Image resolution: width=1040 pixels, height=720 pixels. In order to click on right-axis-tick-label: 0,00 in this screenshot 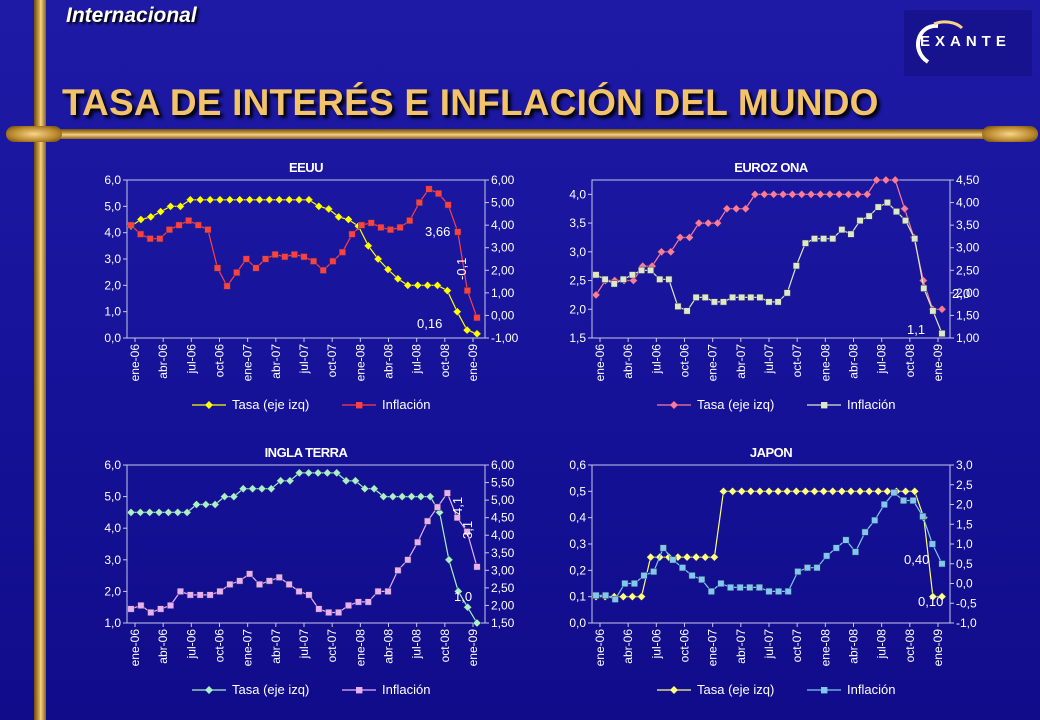, I will do `click(503, 315)`.